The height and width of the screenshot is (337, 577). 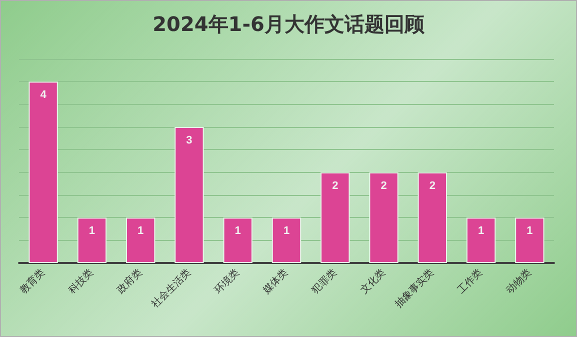 I want to click on x-tick-label: 抽象事实类, so click(x=414, y=288).